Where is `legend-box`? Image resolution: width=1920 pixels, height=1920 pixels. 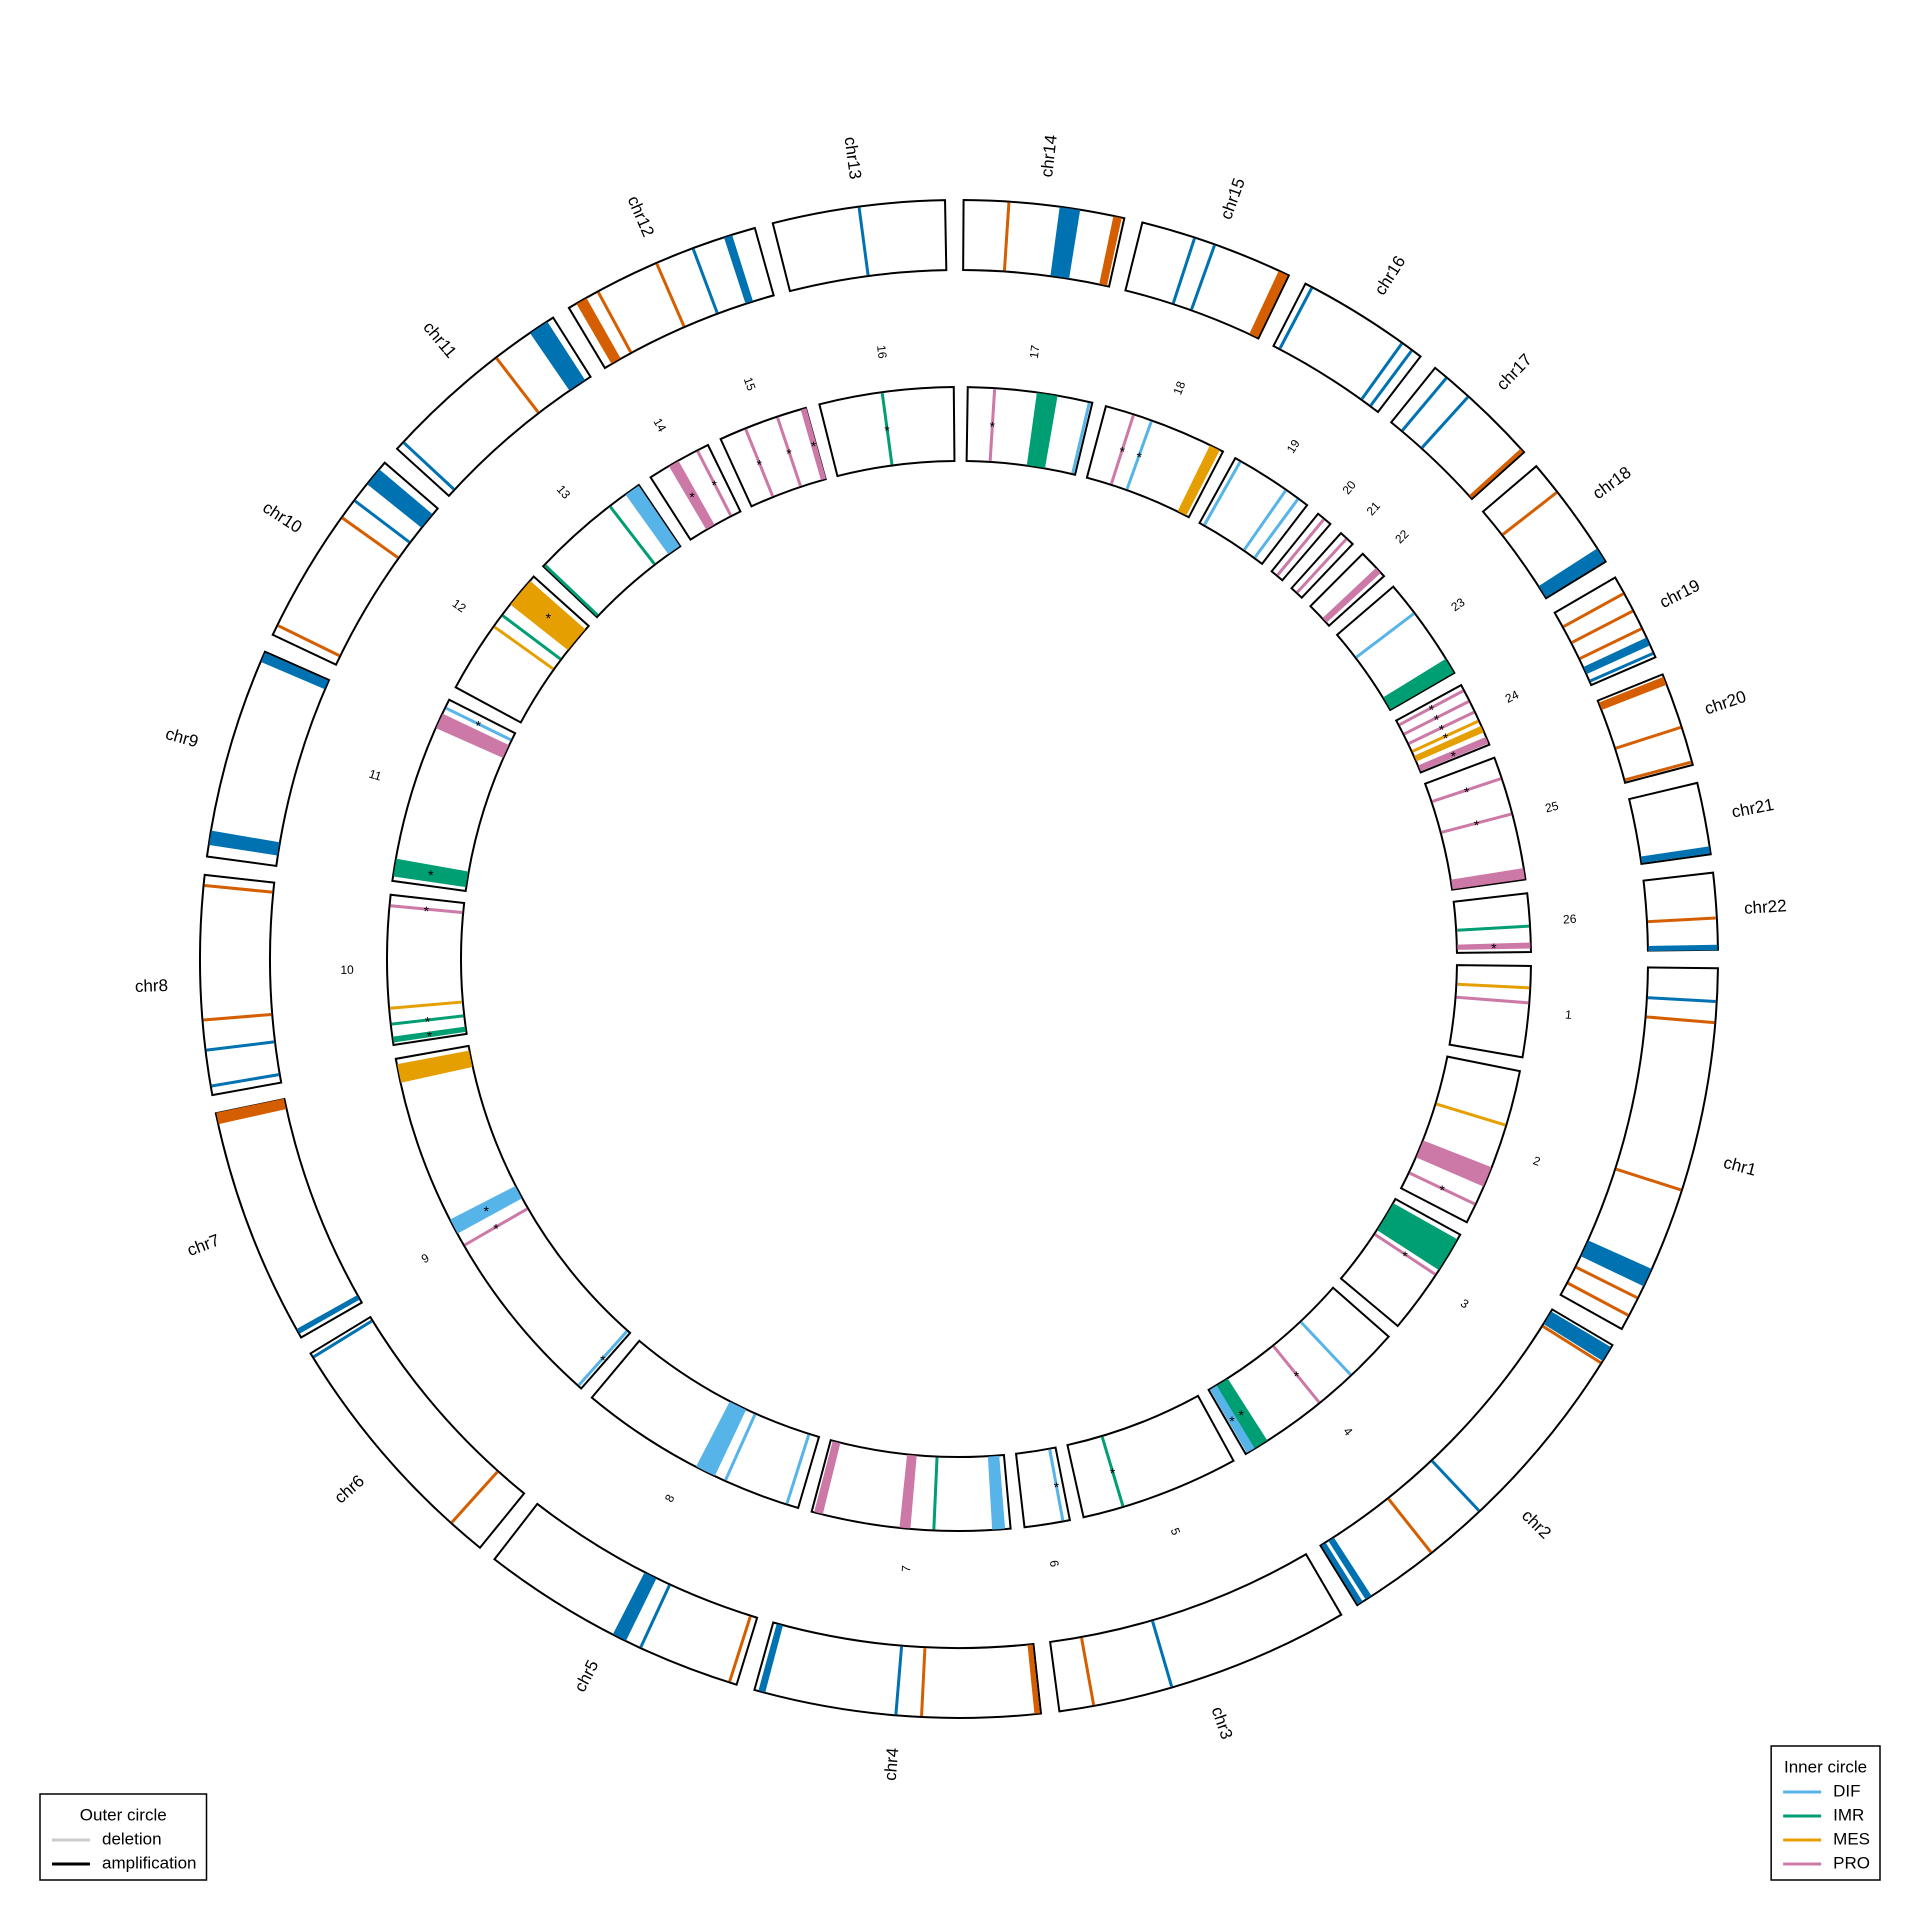 legend-box is located at coordinates (123, 1837).